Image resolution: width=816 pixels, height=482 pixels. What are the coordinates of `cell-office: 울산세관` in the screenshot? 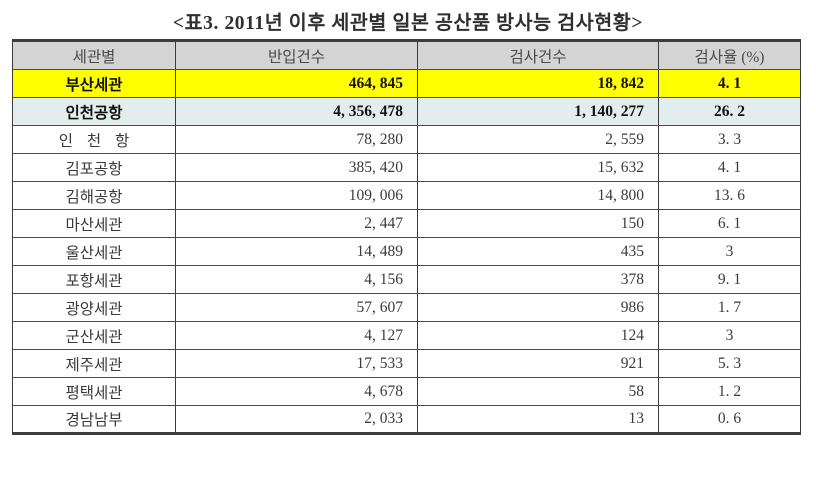 It's located at (94, 251).